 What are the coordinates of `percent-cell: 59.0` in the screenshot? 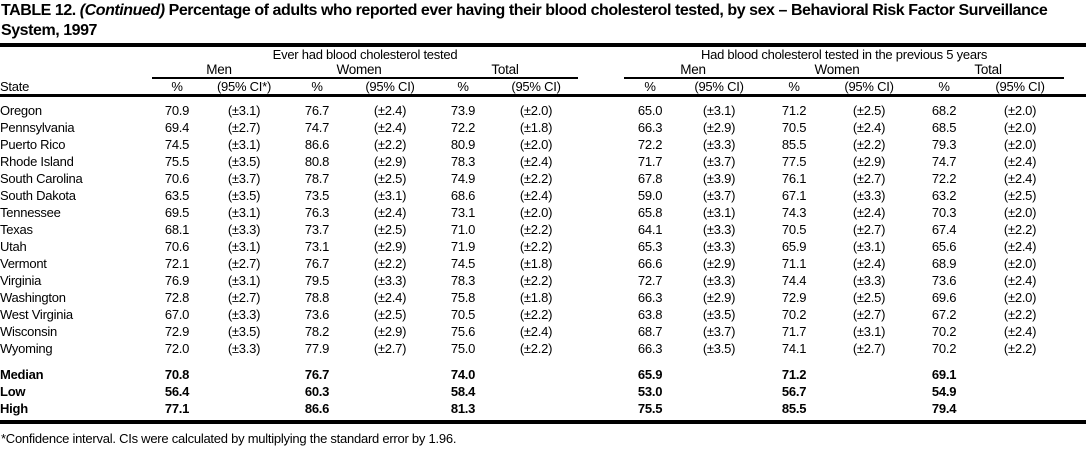 It's located at (650, 195).